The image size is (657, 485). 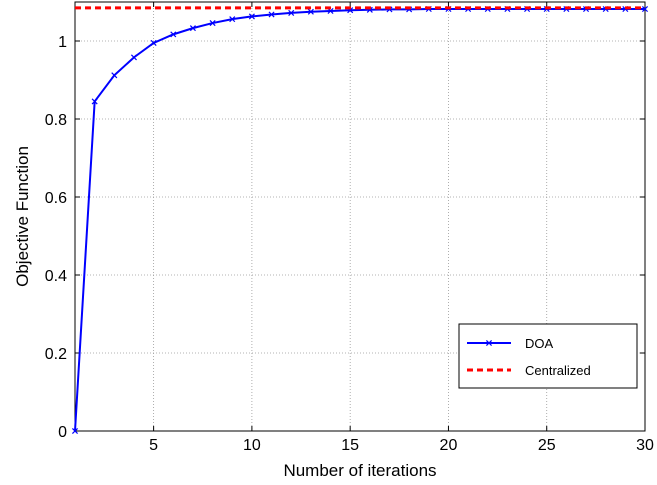 What do you see at coordinates (56, 276) in the screenshot?
I see `y-tick-label: 0.4` at bounding box center [56, 276].